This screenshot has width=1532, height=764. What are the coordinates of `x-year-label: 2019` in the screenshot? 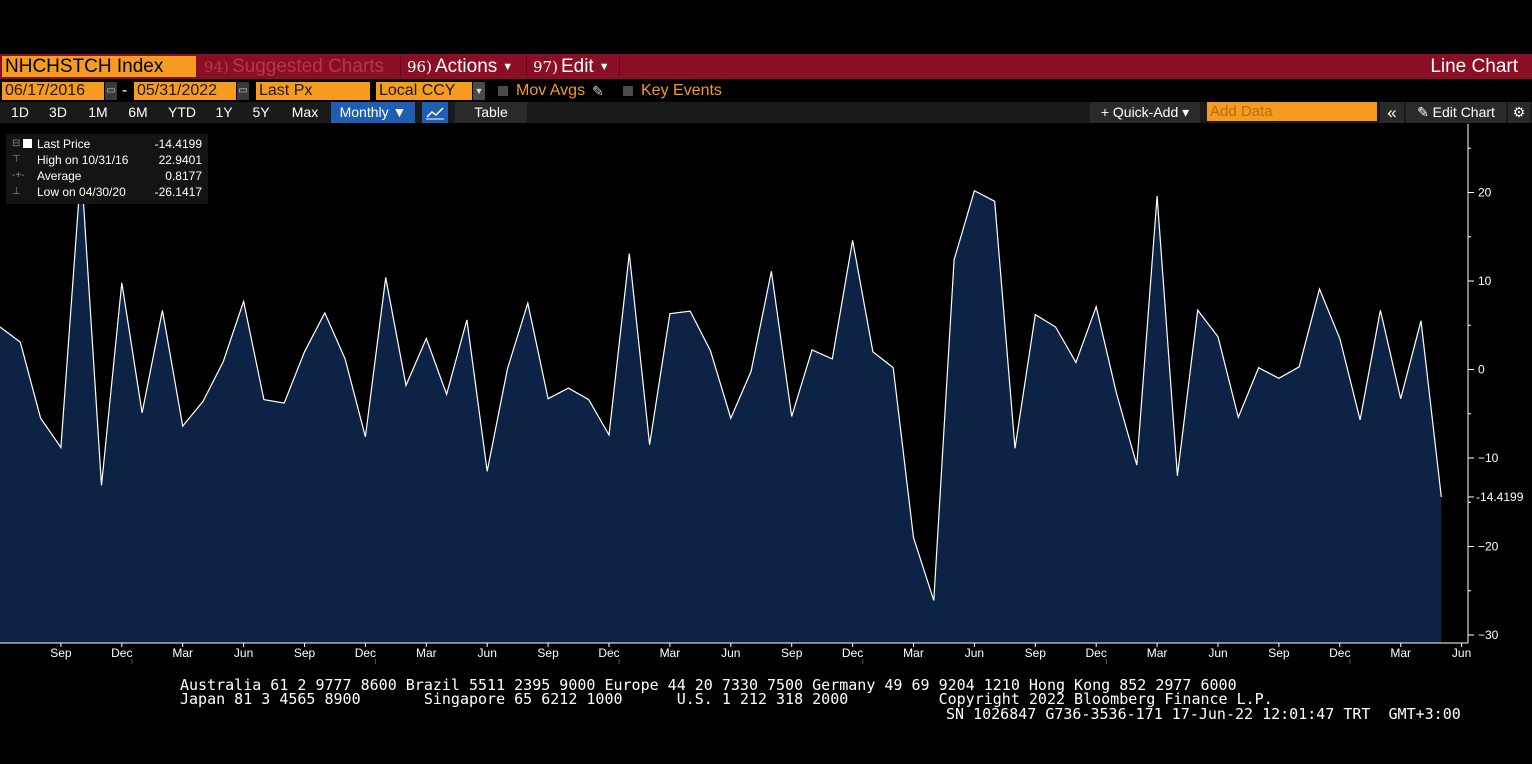 It's located at (730, 663).